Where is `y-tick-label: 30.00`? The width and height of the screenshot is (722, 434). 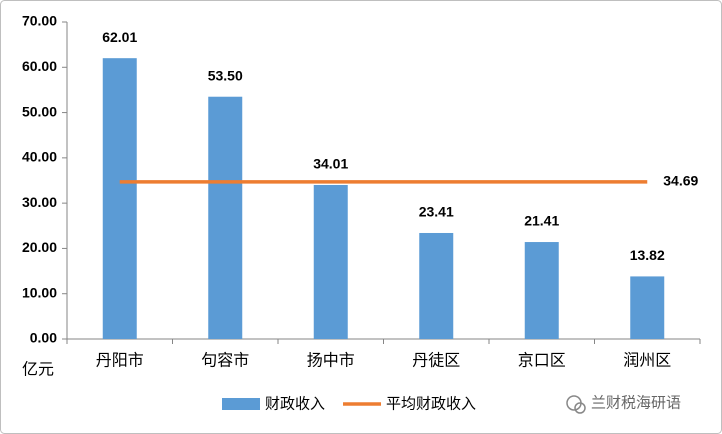 y-tick-label: 30.00 is located at coordinates (39, 202).